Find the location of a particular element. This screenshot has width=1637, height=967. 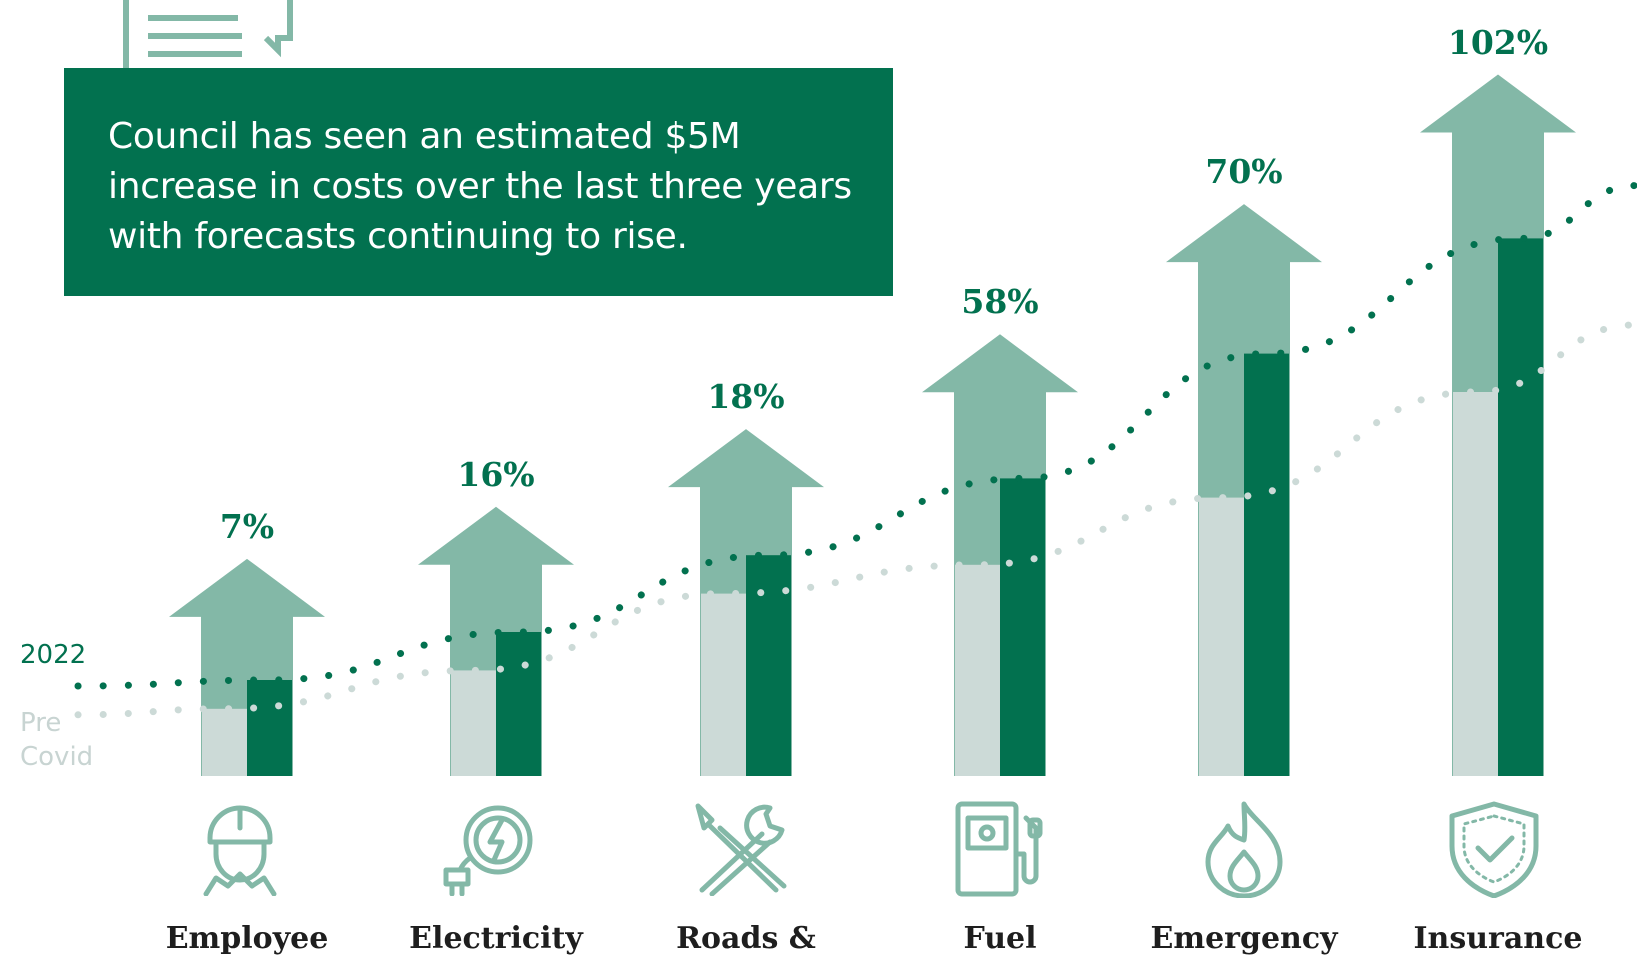

category-label-insurance: Insurance is located at coordinates (1498, 938).